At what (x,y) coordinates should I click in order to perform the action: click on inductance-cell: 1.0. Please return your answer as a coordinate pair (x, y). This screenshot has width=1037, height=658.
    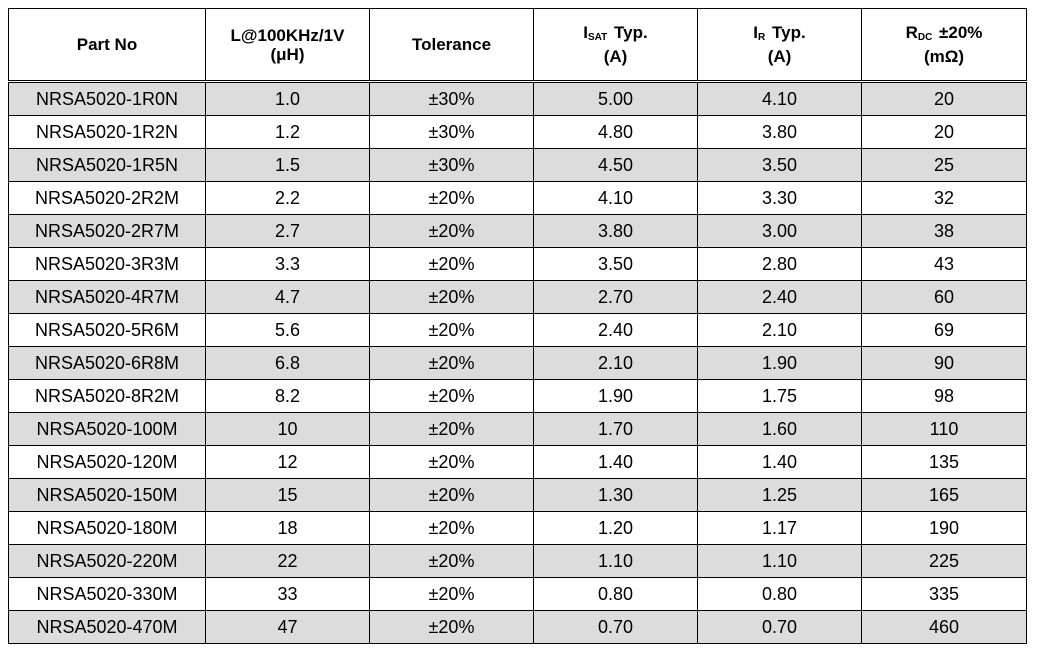
    Looking at the image, I should click on (287, 98).